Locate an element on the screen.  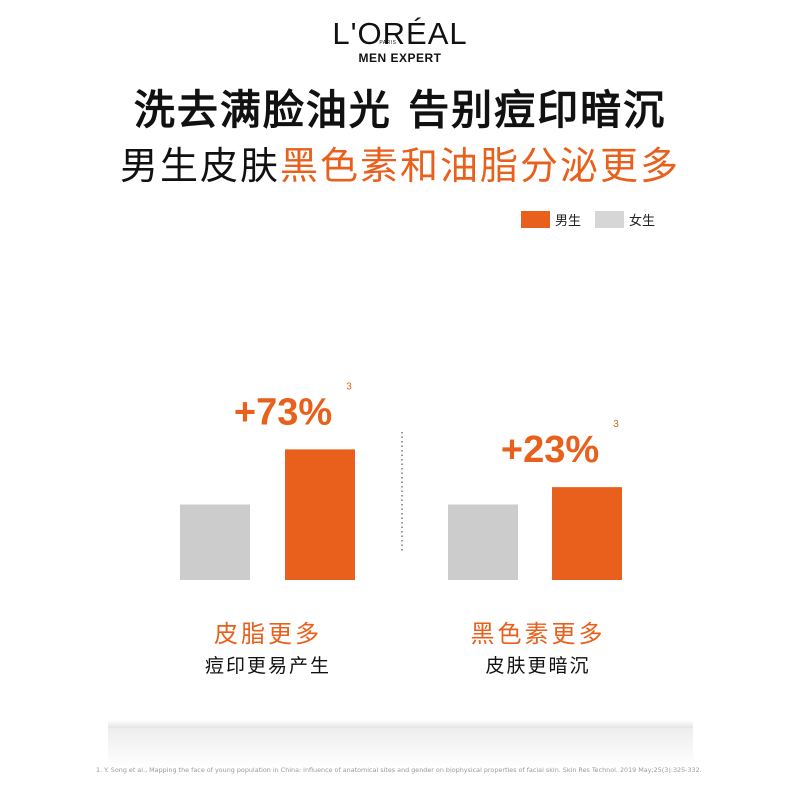
subheadline-highlight: 黑色素和油脂分泌更多 is located at coordinates (480, 166).